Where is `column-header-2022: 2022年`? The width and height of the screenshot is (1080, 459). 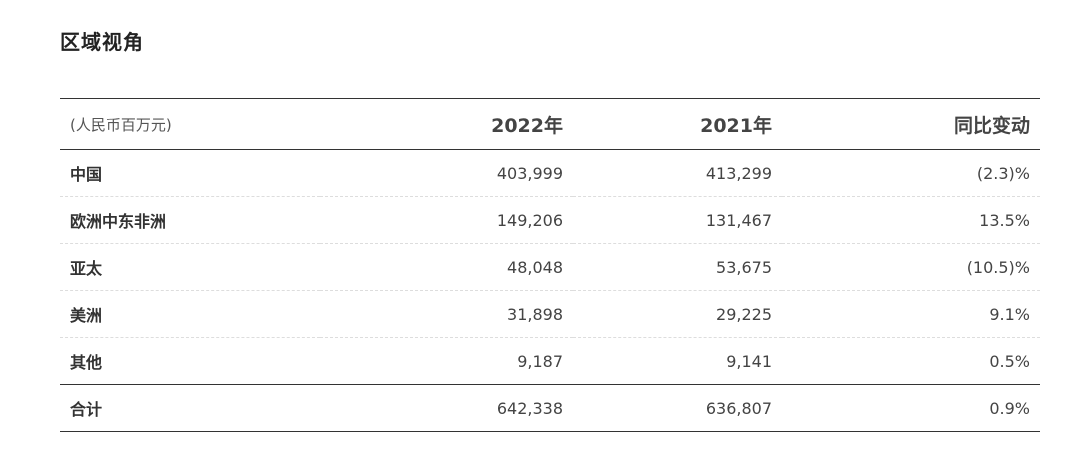
column-header-2022: 2022年 is located at coordinates (527, 125).